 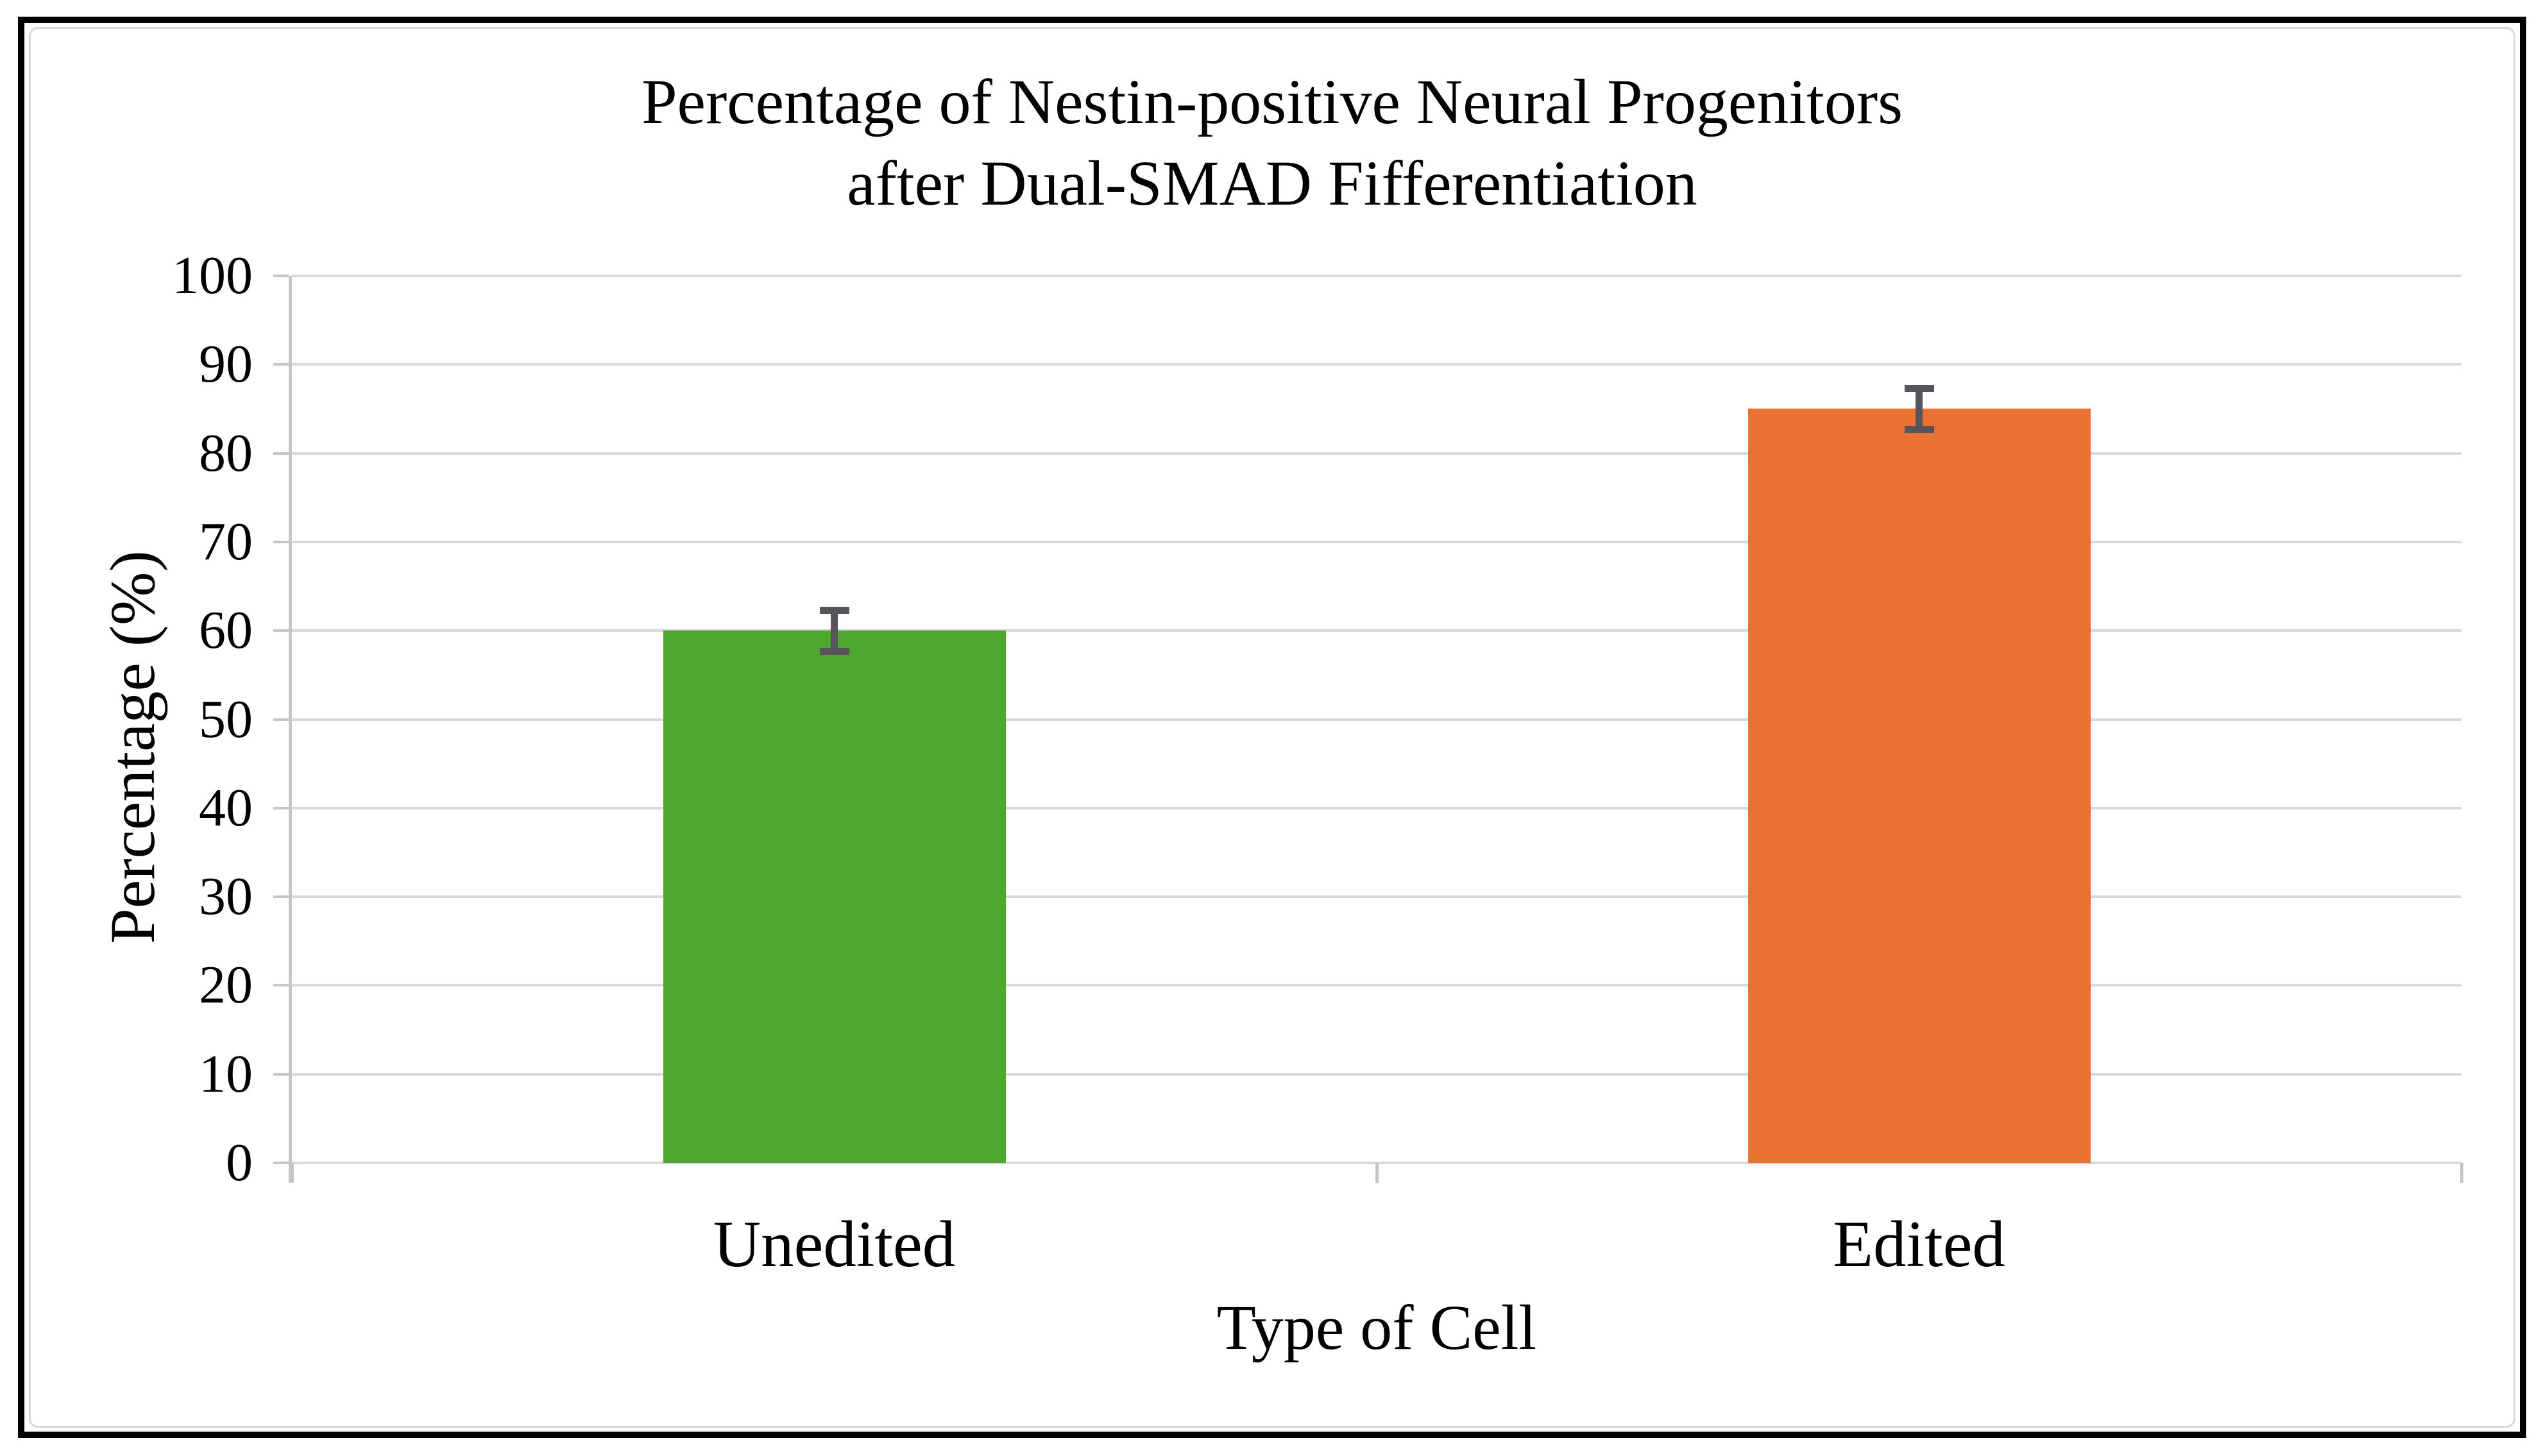 What do you see at coordinates (290, 730) in the screenshot?
I see `y-axis-line` at bounding box center [290, 730].